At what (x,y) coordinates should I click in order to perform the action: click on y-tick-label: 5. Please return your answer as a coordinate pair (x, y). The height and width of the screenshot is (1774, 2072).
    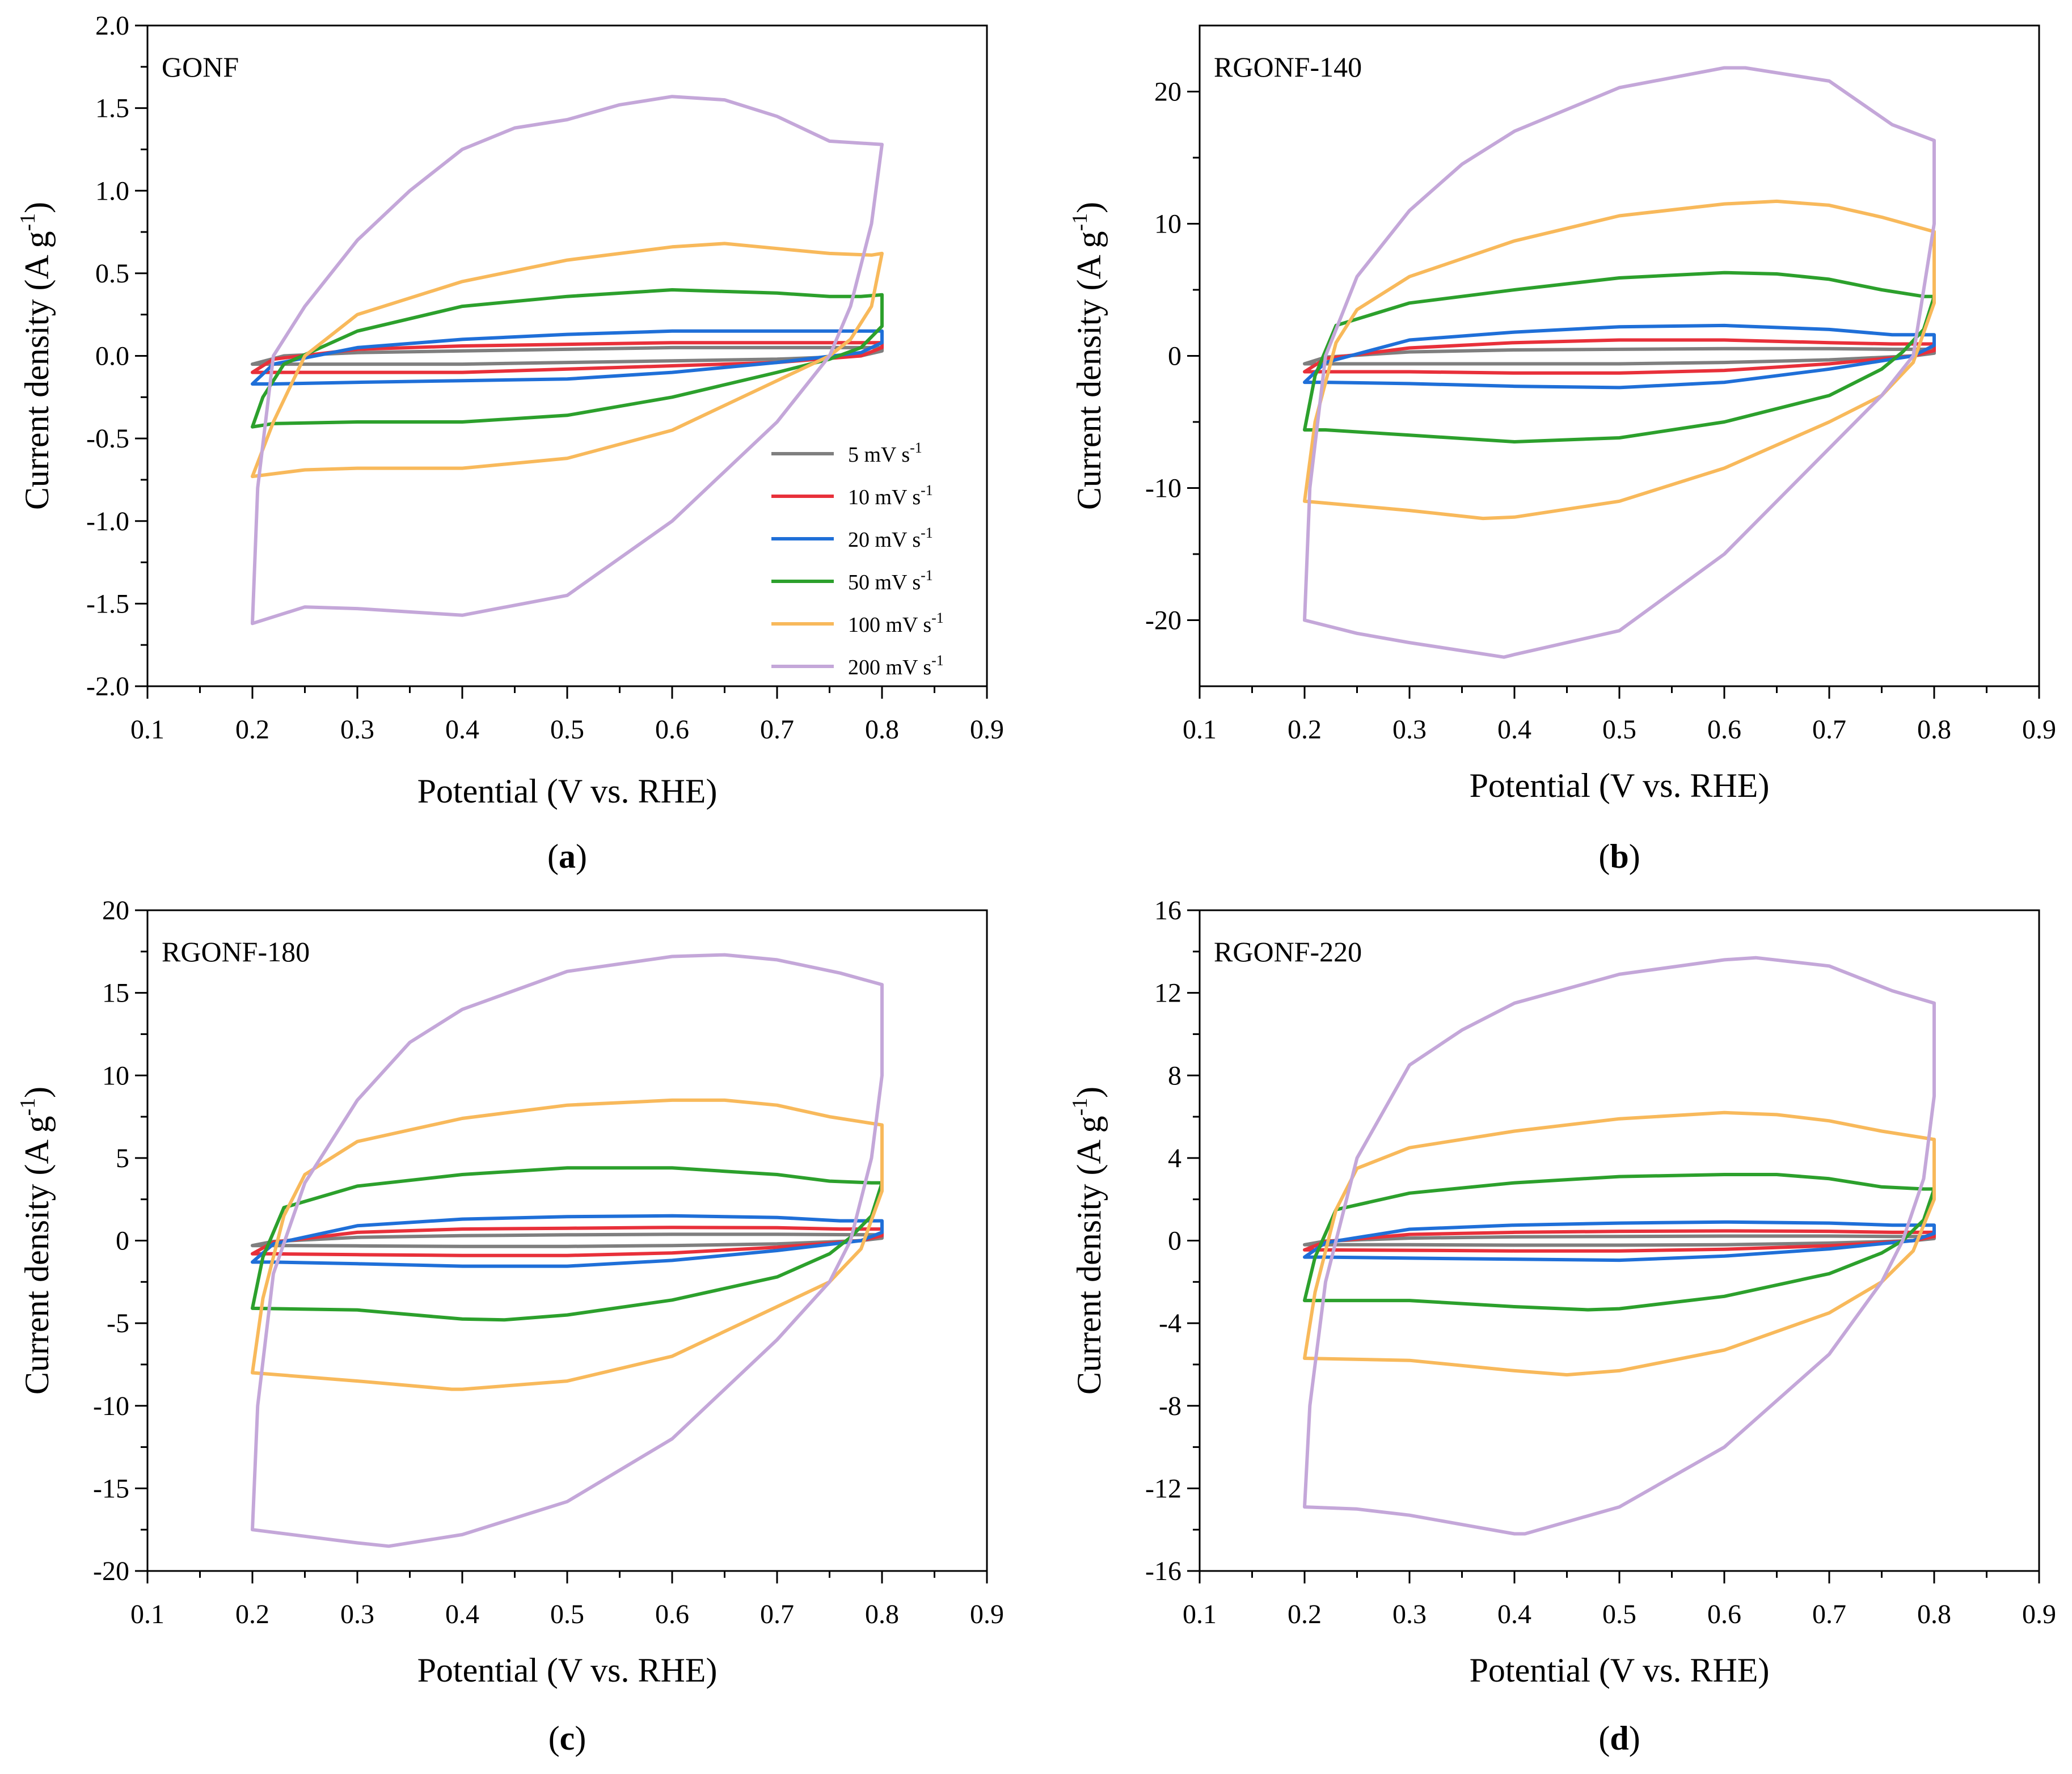
    Looking at the image, I should click on (122, 1158).